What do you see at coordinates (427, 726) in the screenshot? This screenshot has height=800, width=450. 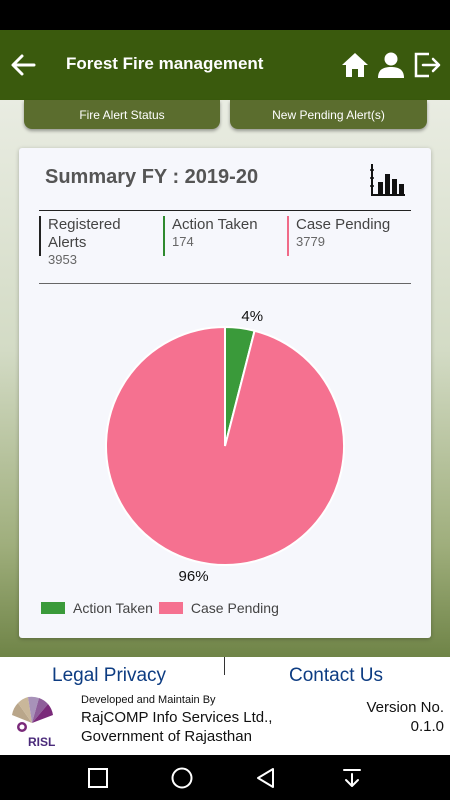 I see `version-number: 0.1.0` at bounding box center [427, 726].